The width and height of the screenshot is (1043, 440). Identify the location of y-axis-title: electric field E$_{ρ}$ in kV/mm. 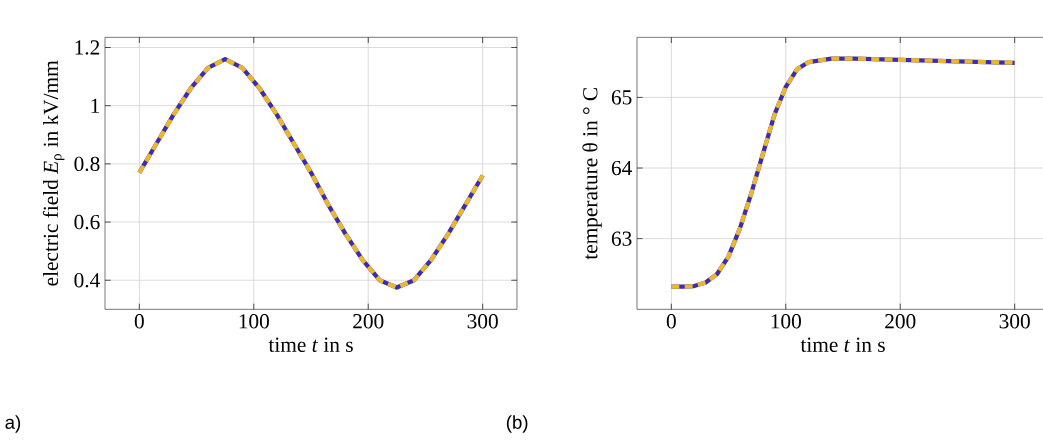
(53, 173).